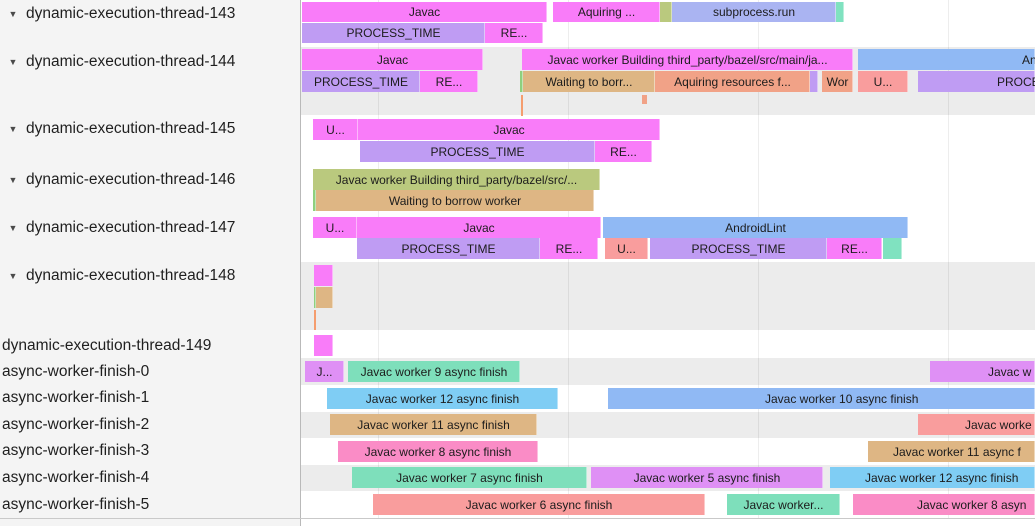 This screenshot has width=1035, height=526. I want to click on trace-slice: Javac worker 9 async finish, so click(434, 371).